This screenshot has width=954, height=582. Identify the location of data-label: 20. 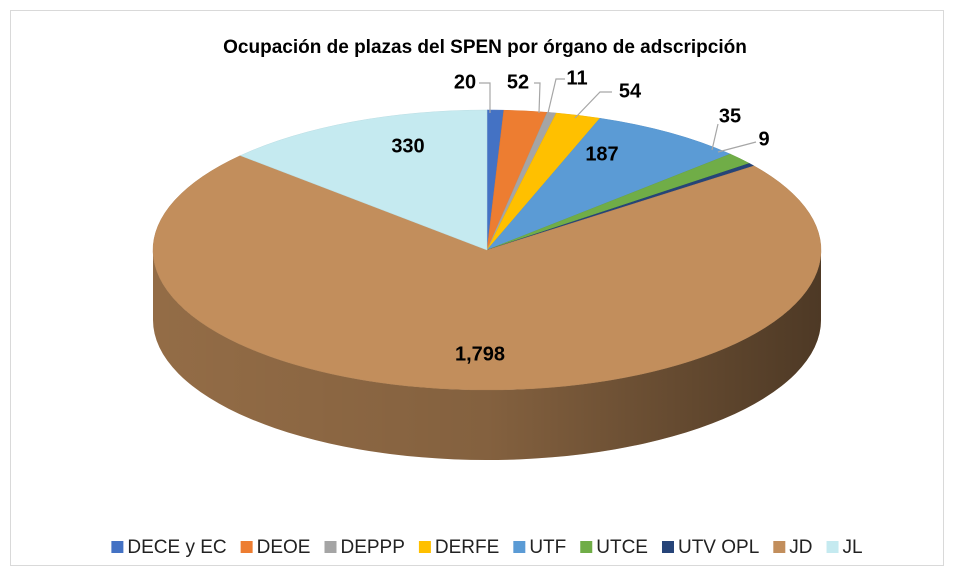
(465, 82).